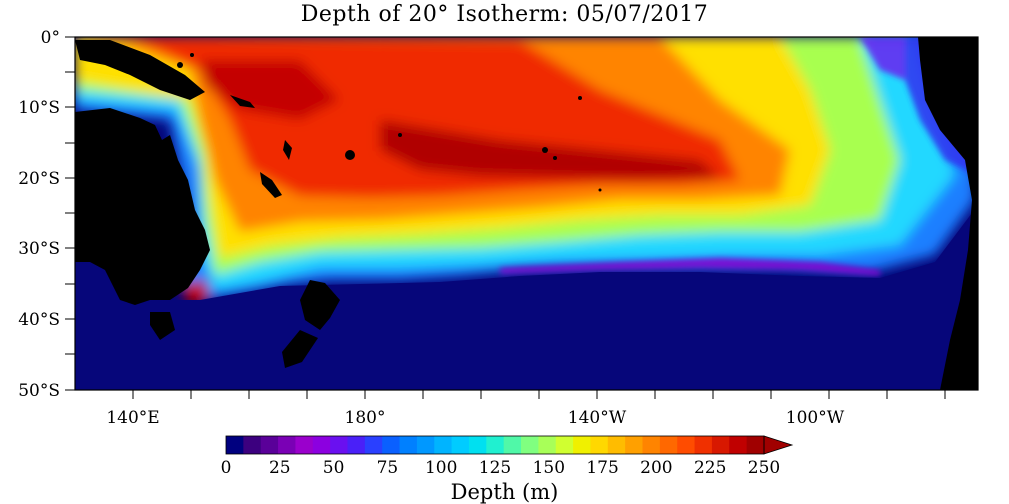 This screenshot has height=504, width=1009. I want to click on colorbar-tick-label: 50, so click(334, 468).